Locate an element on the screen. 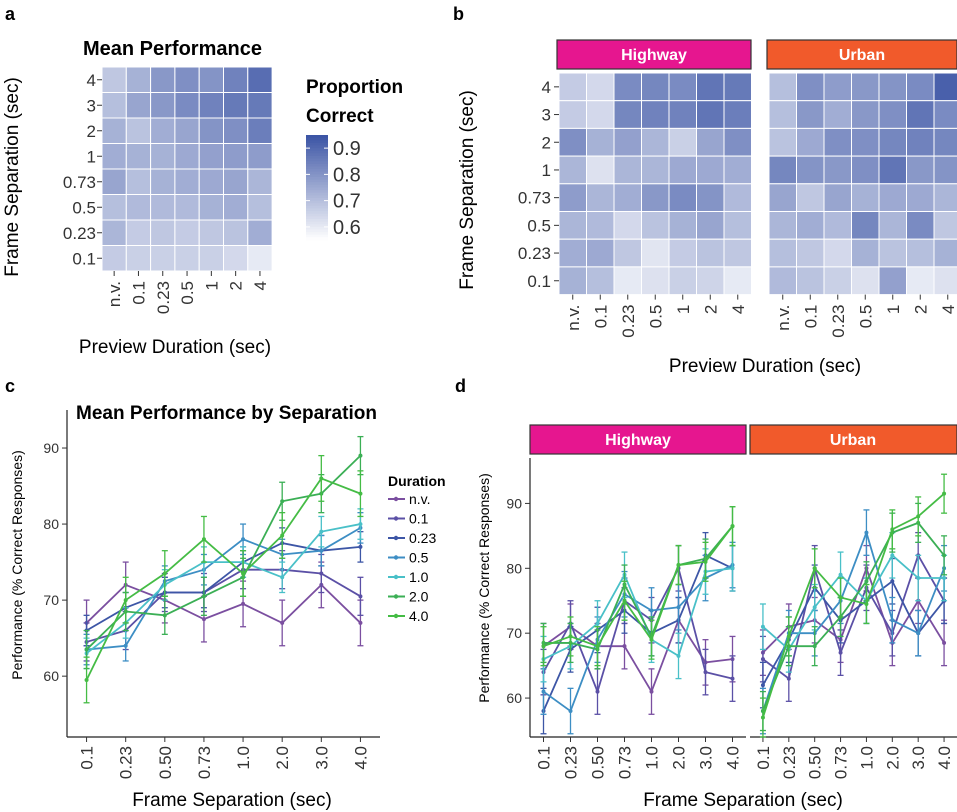 This screenshot has height=812, width=957. y-tick-label: 4 is located at coordinates (546, 87).